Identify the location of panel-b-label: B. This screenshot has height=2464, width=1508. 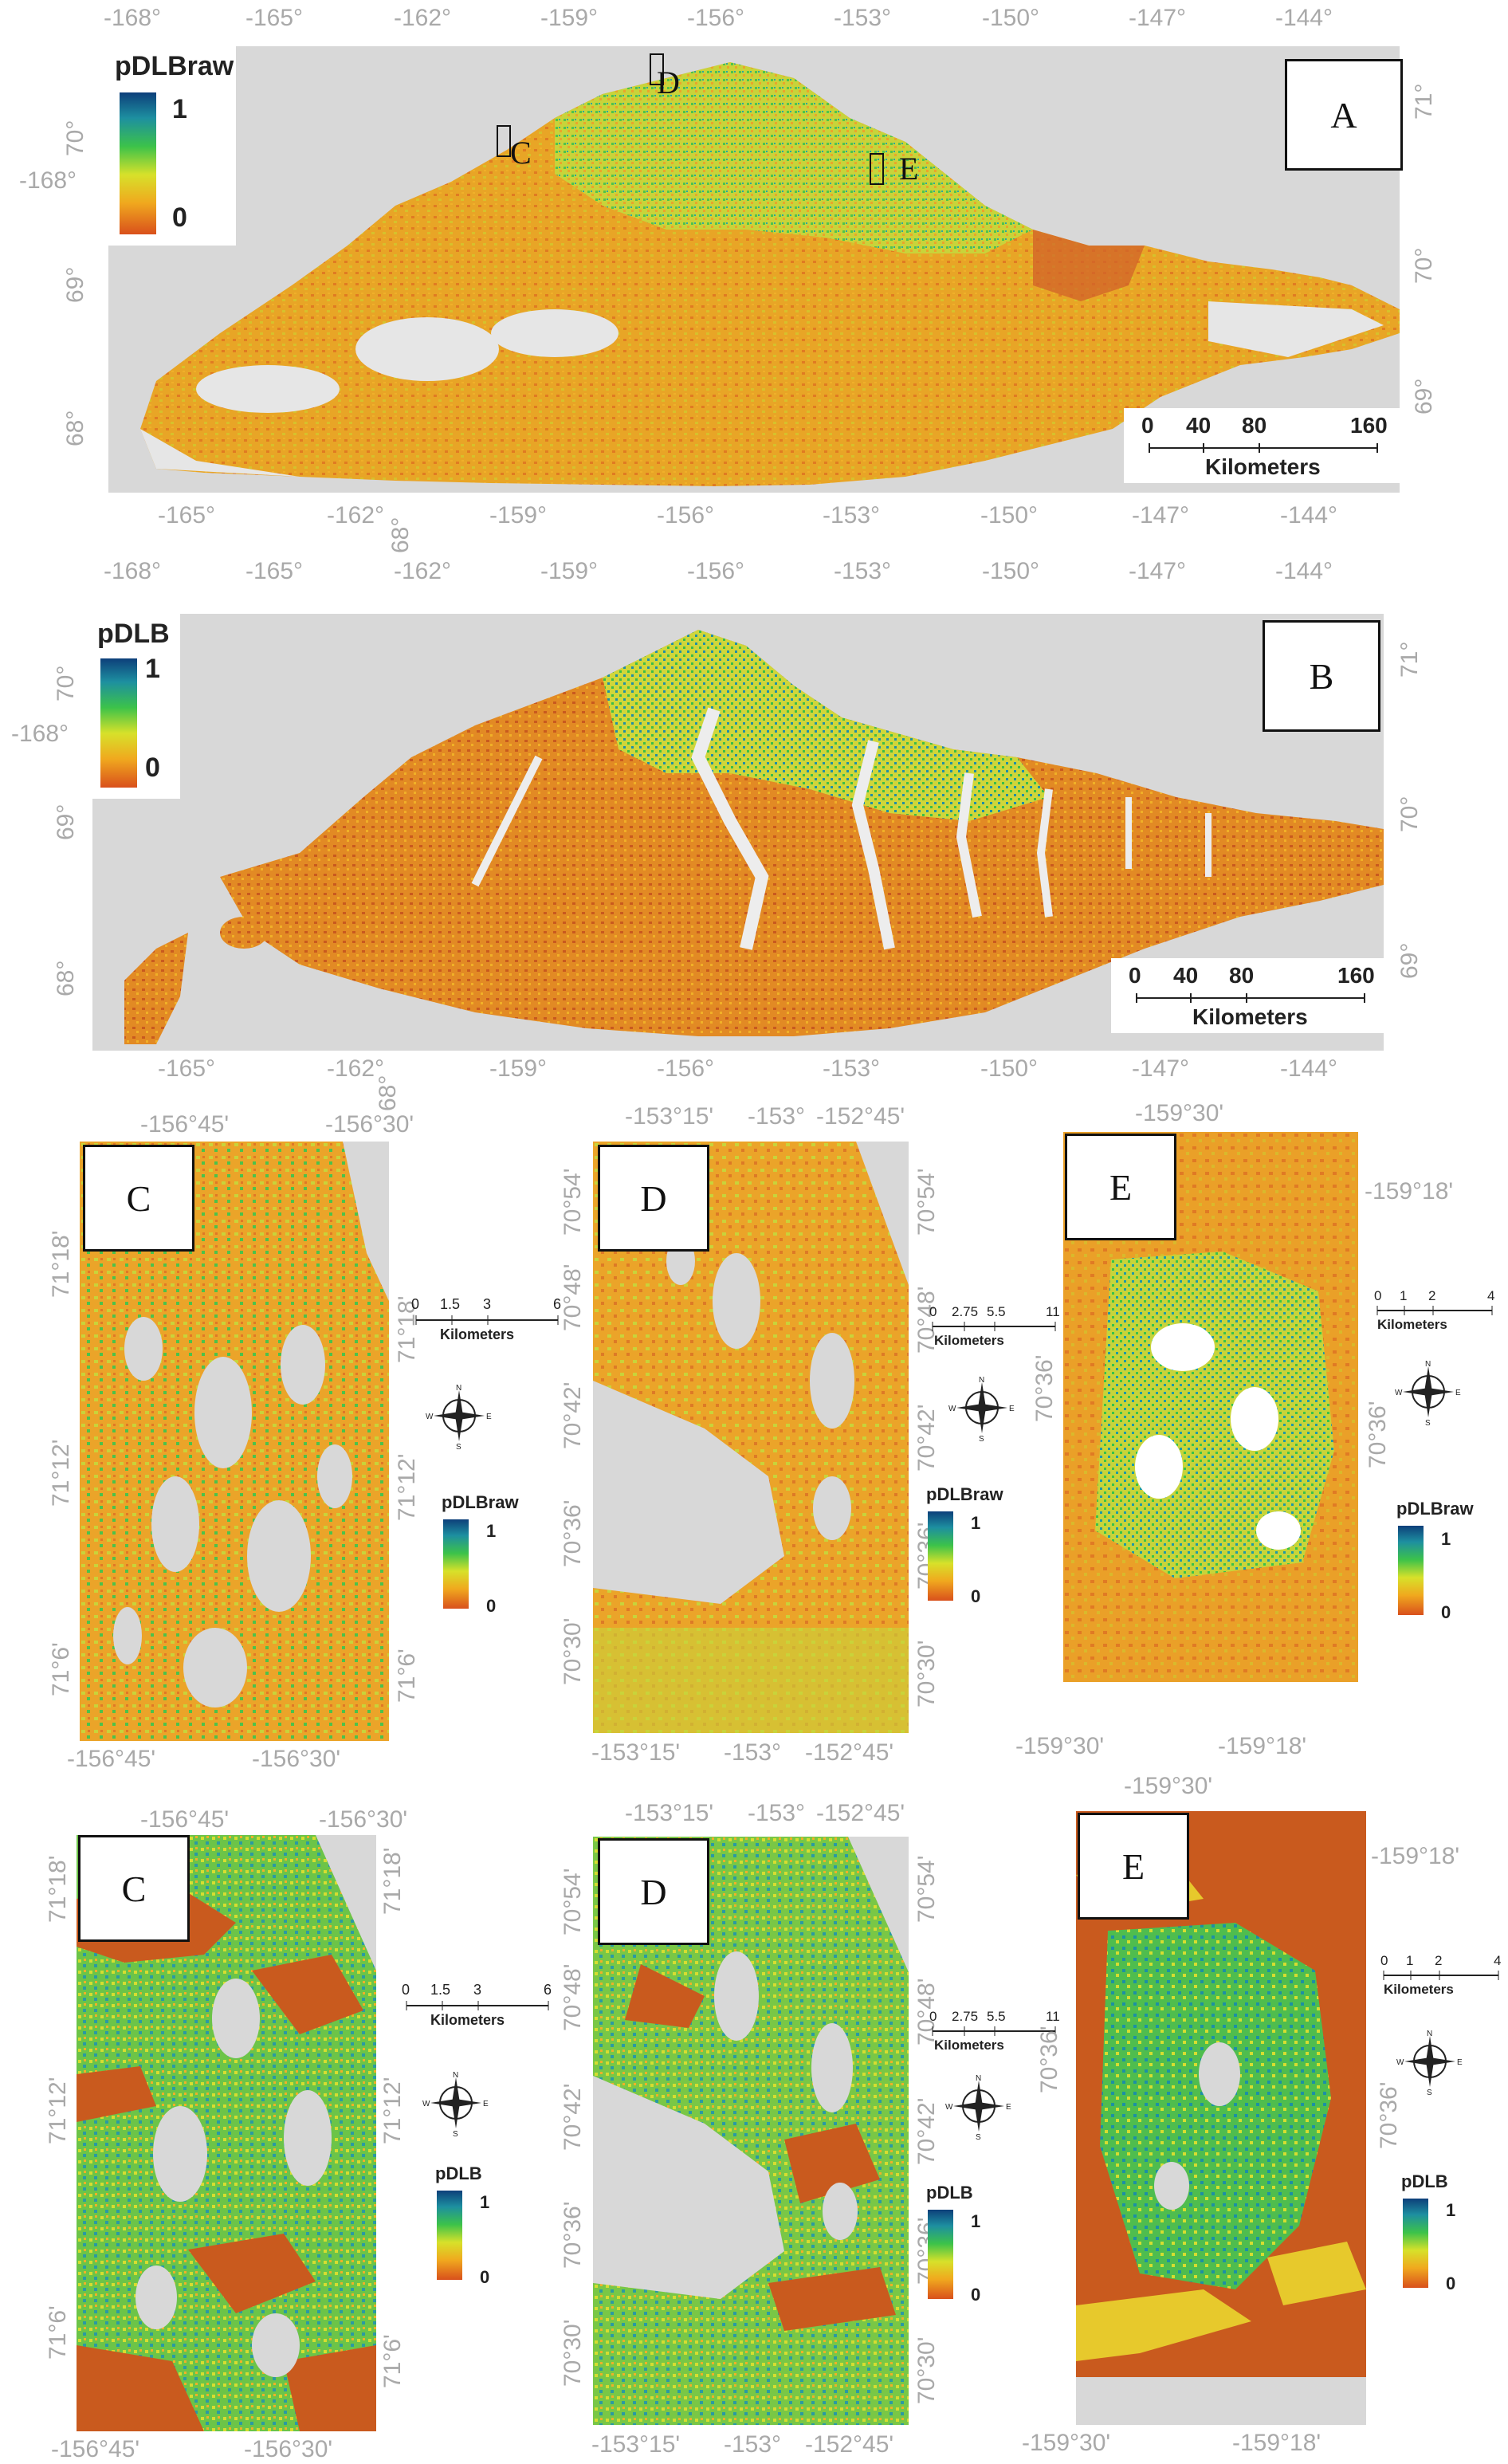
(1321, 676).